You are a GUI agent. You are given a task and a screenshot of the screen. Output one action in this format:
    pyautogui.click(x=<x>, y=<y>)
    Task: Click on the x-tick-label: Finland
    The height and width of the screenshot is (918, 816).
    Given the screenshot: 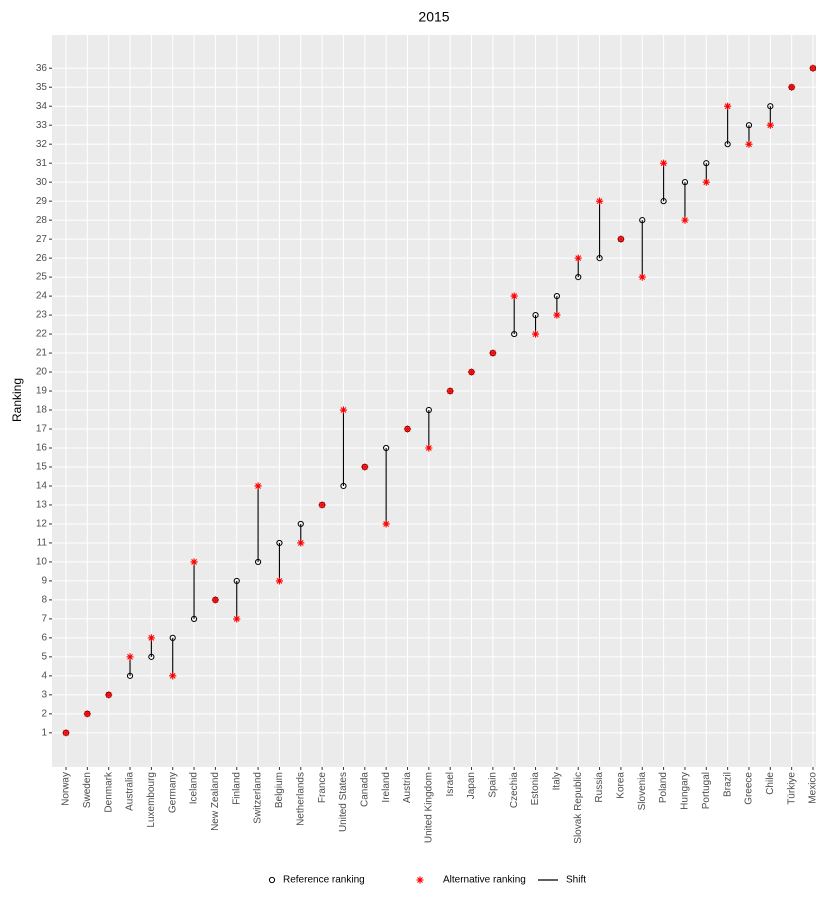 What is the action you would take?
    pyautogui.click(x=236, y=788)
    